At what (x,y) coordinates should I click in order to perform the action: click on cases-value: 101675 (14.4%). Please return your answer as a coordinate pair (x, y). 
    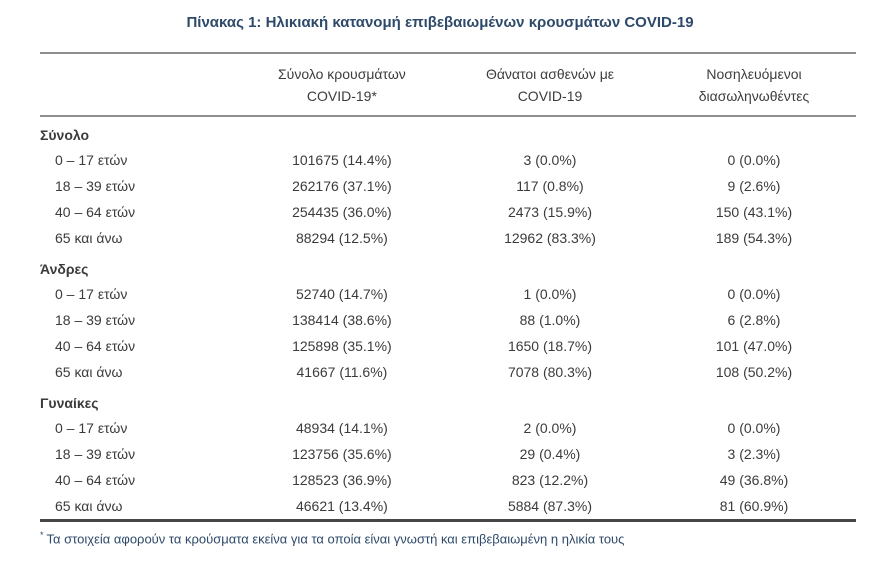
    Looking at the image, I should click on (342, 160).